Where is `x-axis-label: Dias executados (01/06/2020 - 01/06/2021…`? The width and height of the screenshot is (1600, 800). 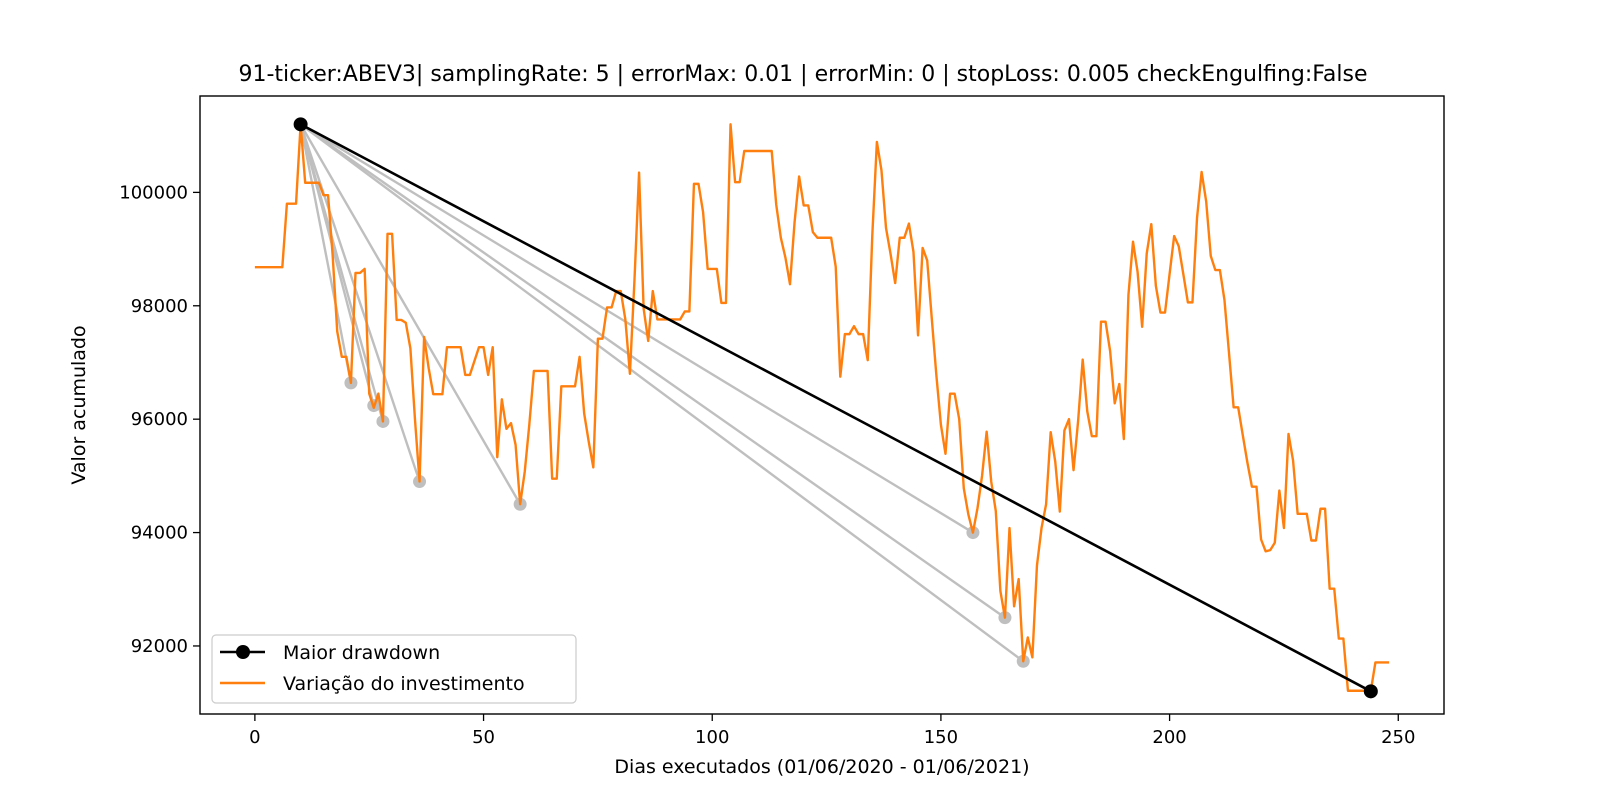 x-axis-label: Dias executados (01/06/2020 - 01/06/2021… is located at coordinates (821, 767).